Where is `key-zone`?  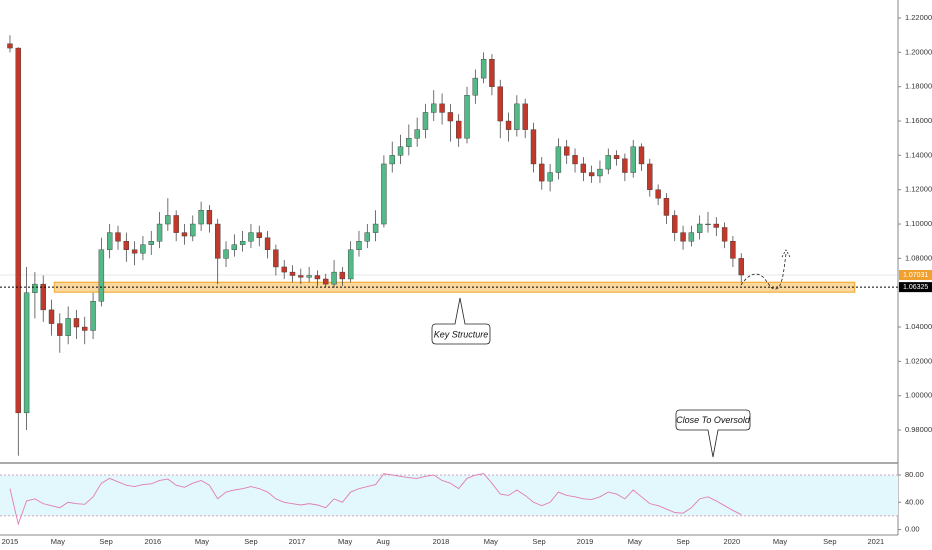
key-zone is located at coordinates (454, 287).